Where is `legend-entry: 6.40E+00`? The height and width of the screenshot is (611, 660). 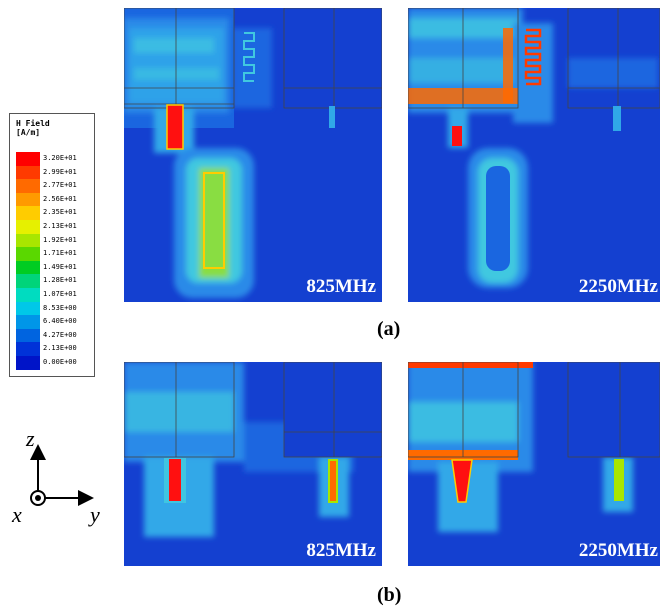
legend-entry: 6.40E+00 is located at coordinates (54, 322).